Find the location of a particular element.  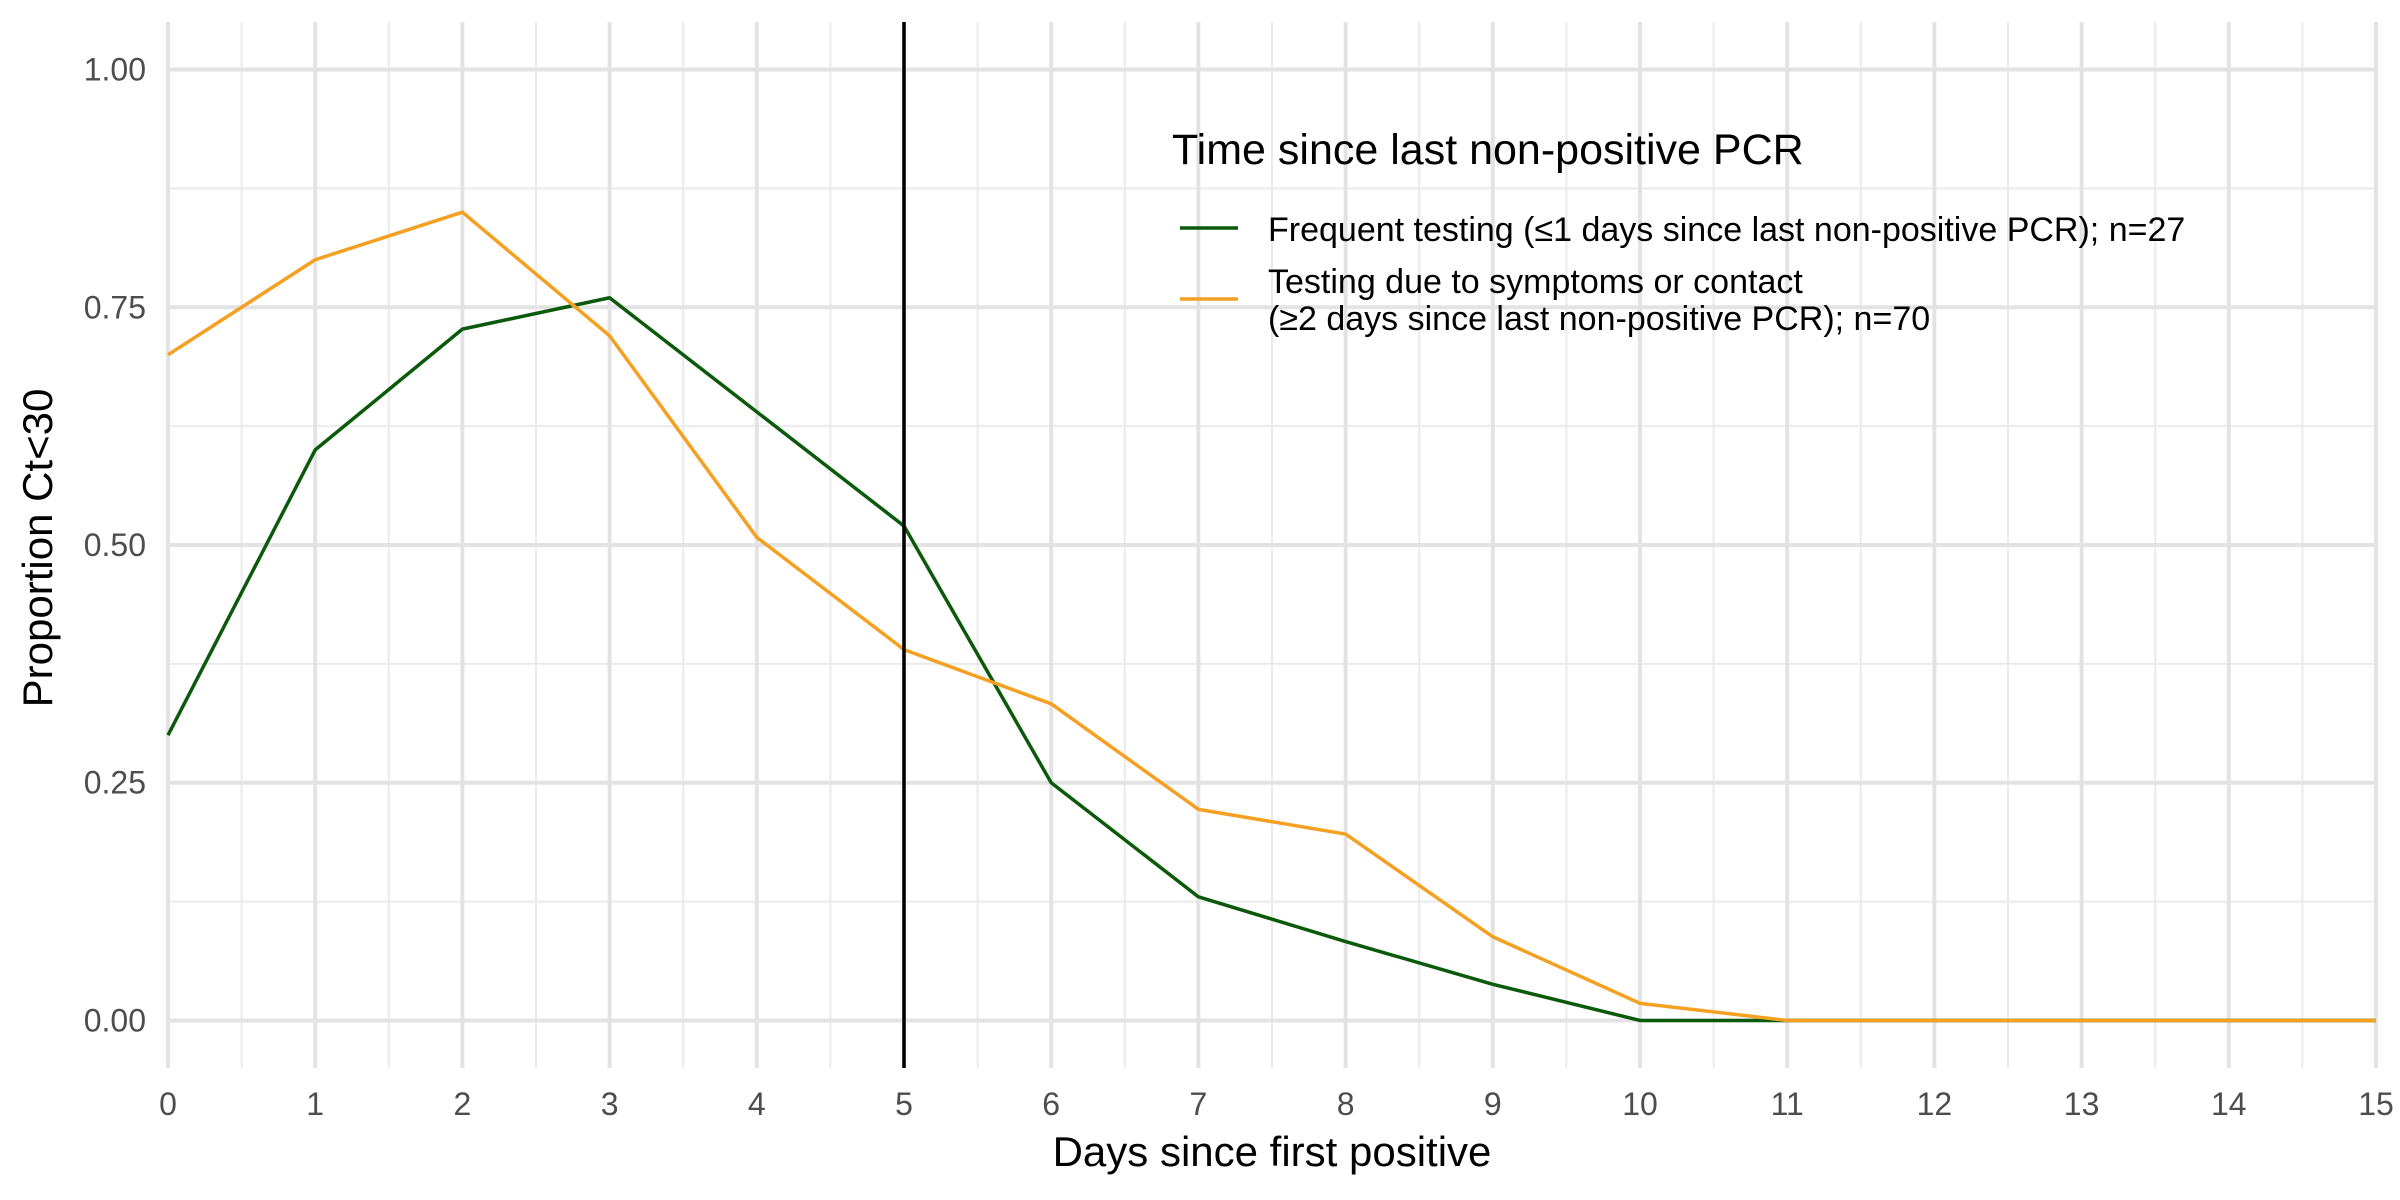

x-tick-label: 5 is located at coordinates (904, 1104).